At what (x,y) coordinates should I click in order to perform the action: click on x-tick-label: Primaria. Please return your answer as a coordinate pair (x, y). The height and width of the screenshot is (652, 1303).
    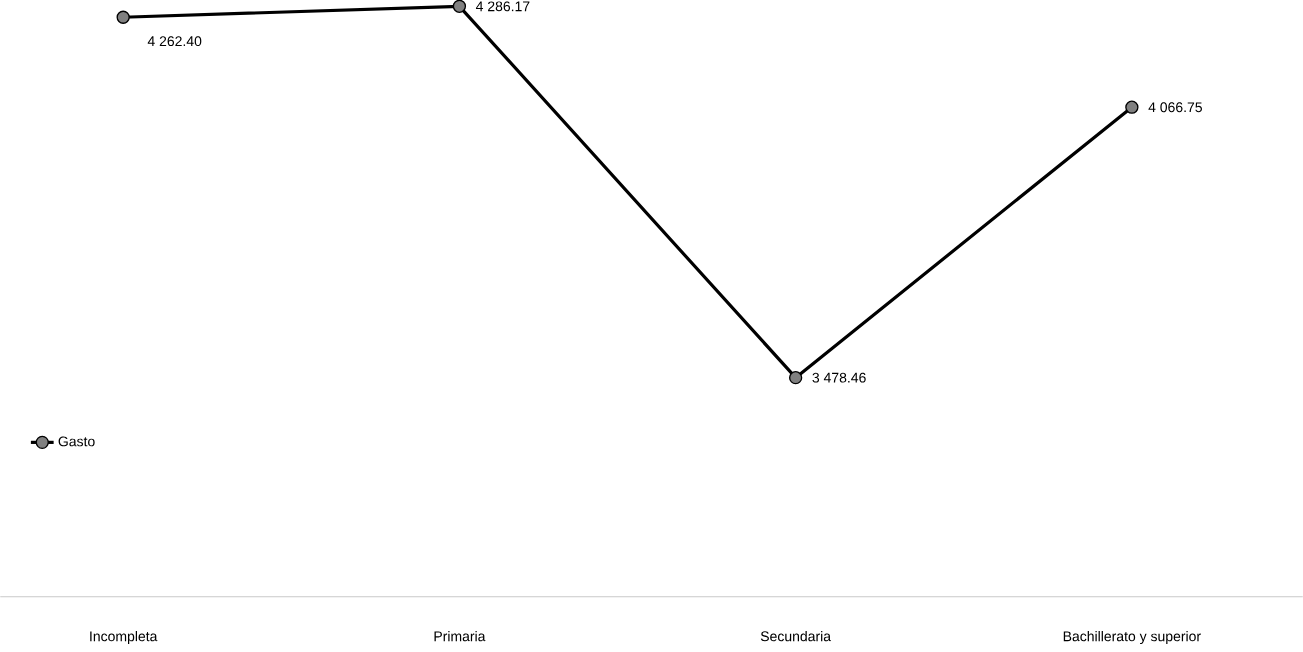
    Looking at the image, I should click on (460, 636).